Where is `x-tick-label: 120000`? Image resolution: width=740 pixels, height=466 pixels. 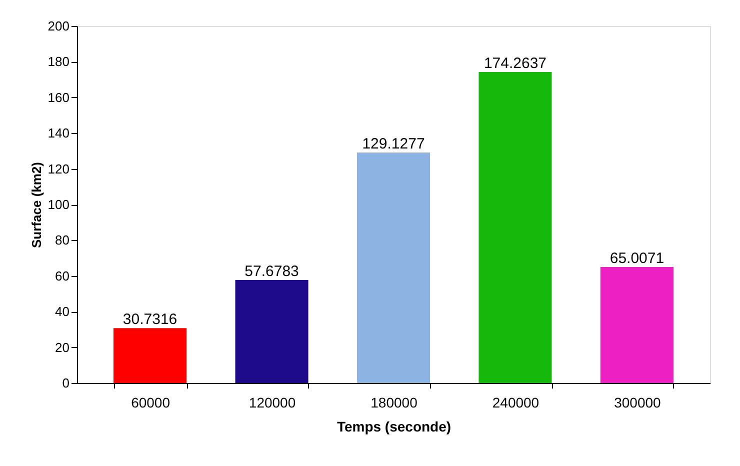 x-tick-label: 120000 is located at coordinates (272, 402).